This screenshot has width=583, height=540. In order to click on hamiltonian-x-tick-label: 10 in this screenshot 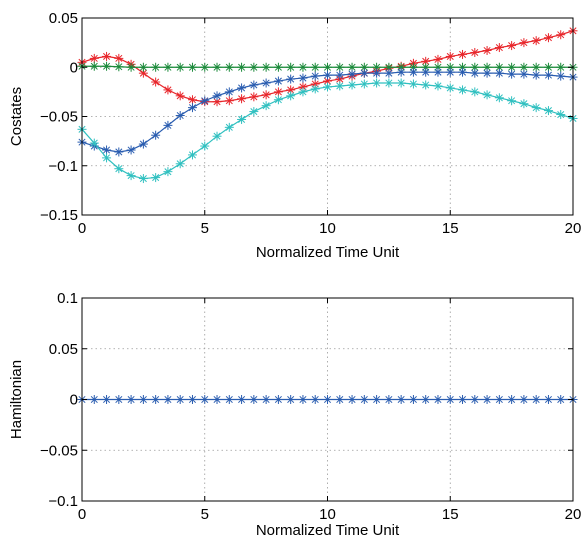, I will do `click(327, 514)`.